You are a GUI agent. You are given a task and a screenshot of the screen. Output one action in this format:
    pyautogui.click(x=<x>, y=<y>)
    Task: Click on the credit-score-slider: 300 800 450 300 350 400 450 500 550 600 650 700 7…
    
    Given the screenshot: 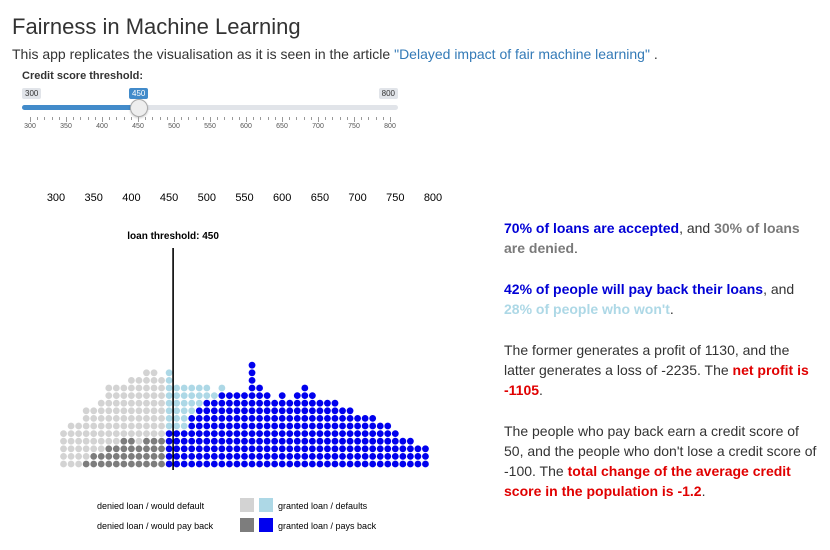 What is the action you would take?
    pyautogui.click(x=210, y=111)
    